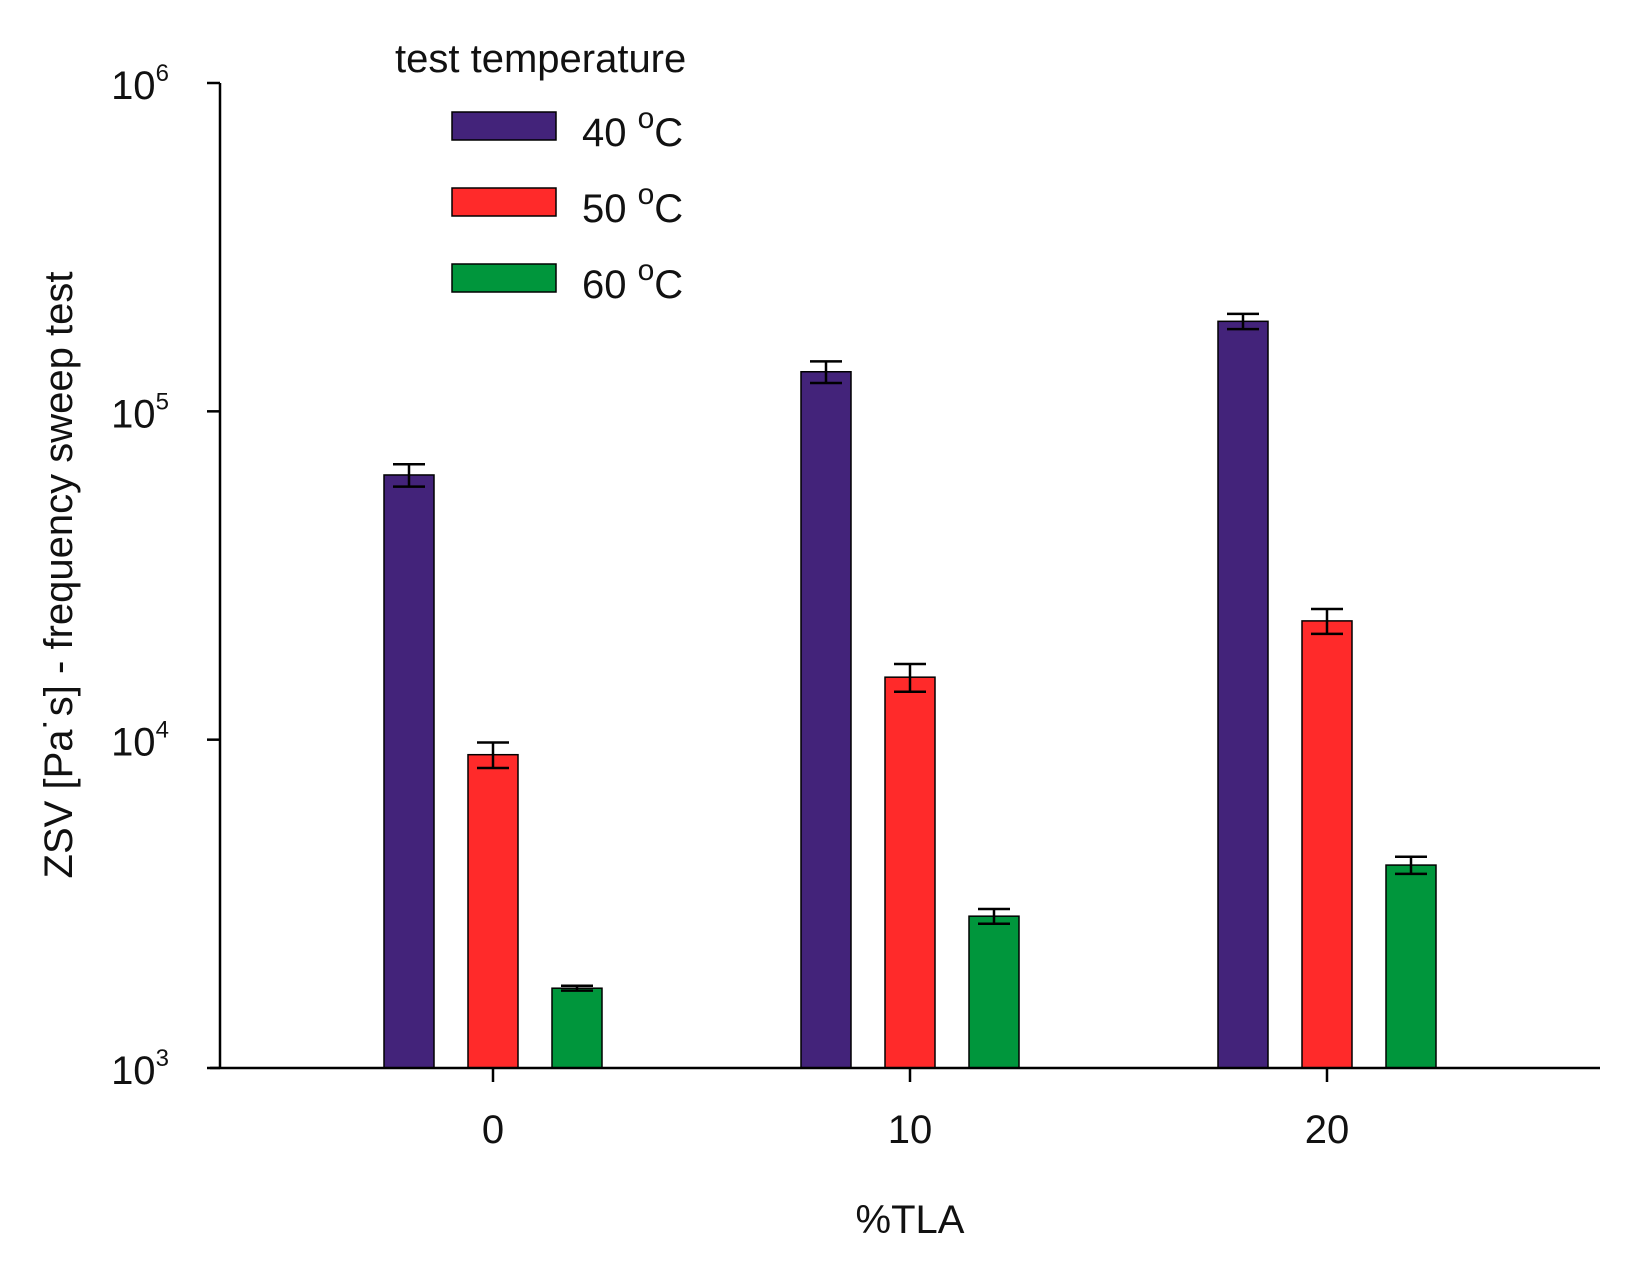  I want to click on y-axis-title: ZSV [Pa˙s] - frequency sweep test, so click(59, 575).